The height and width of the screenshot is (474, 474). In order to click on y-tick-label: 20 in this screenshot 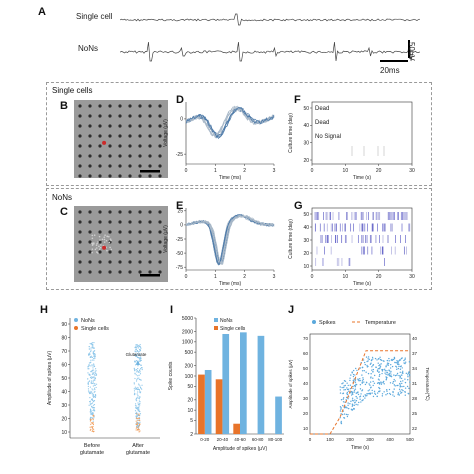, I will do `click(306, 254)`.